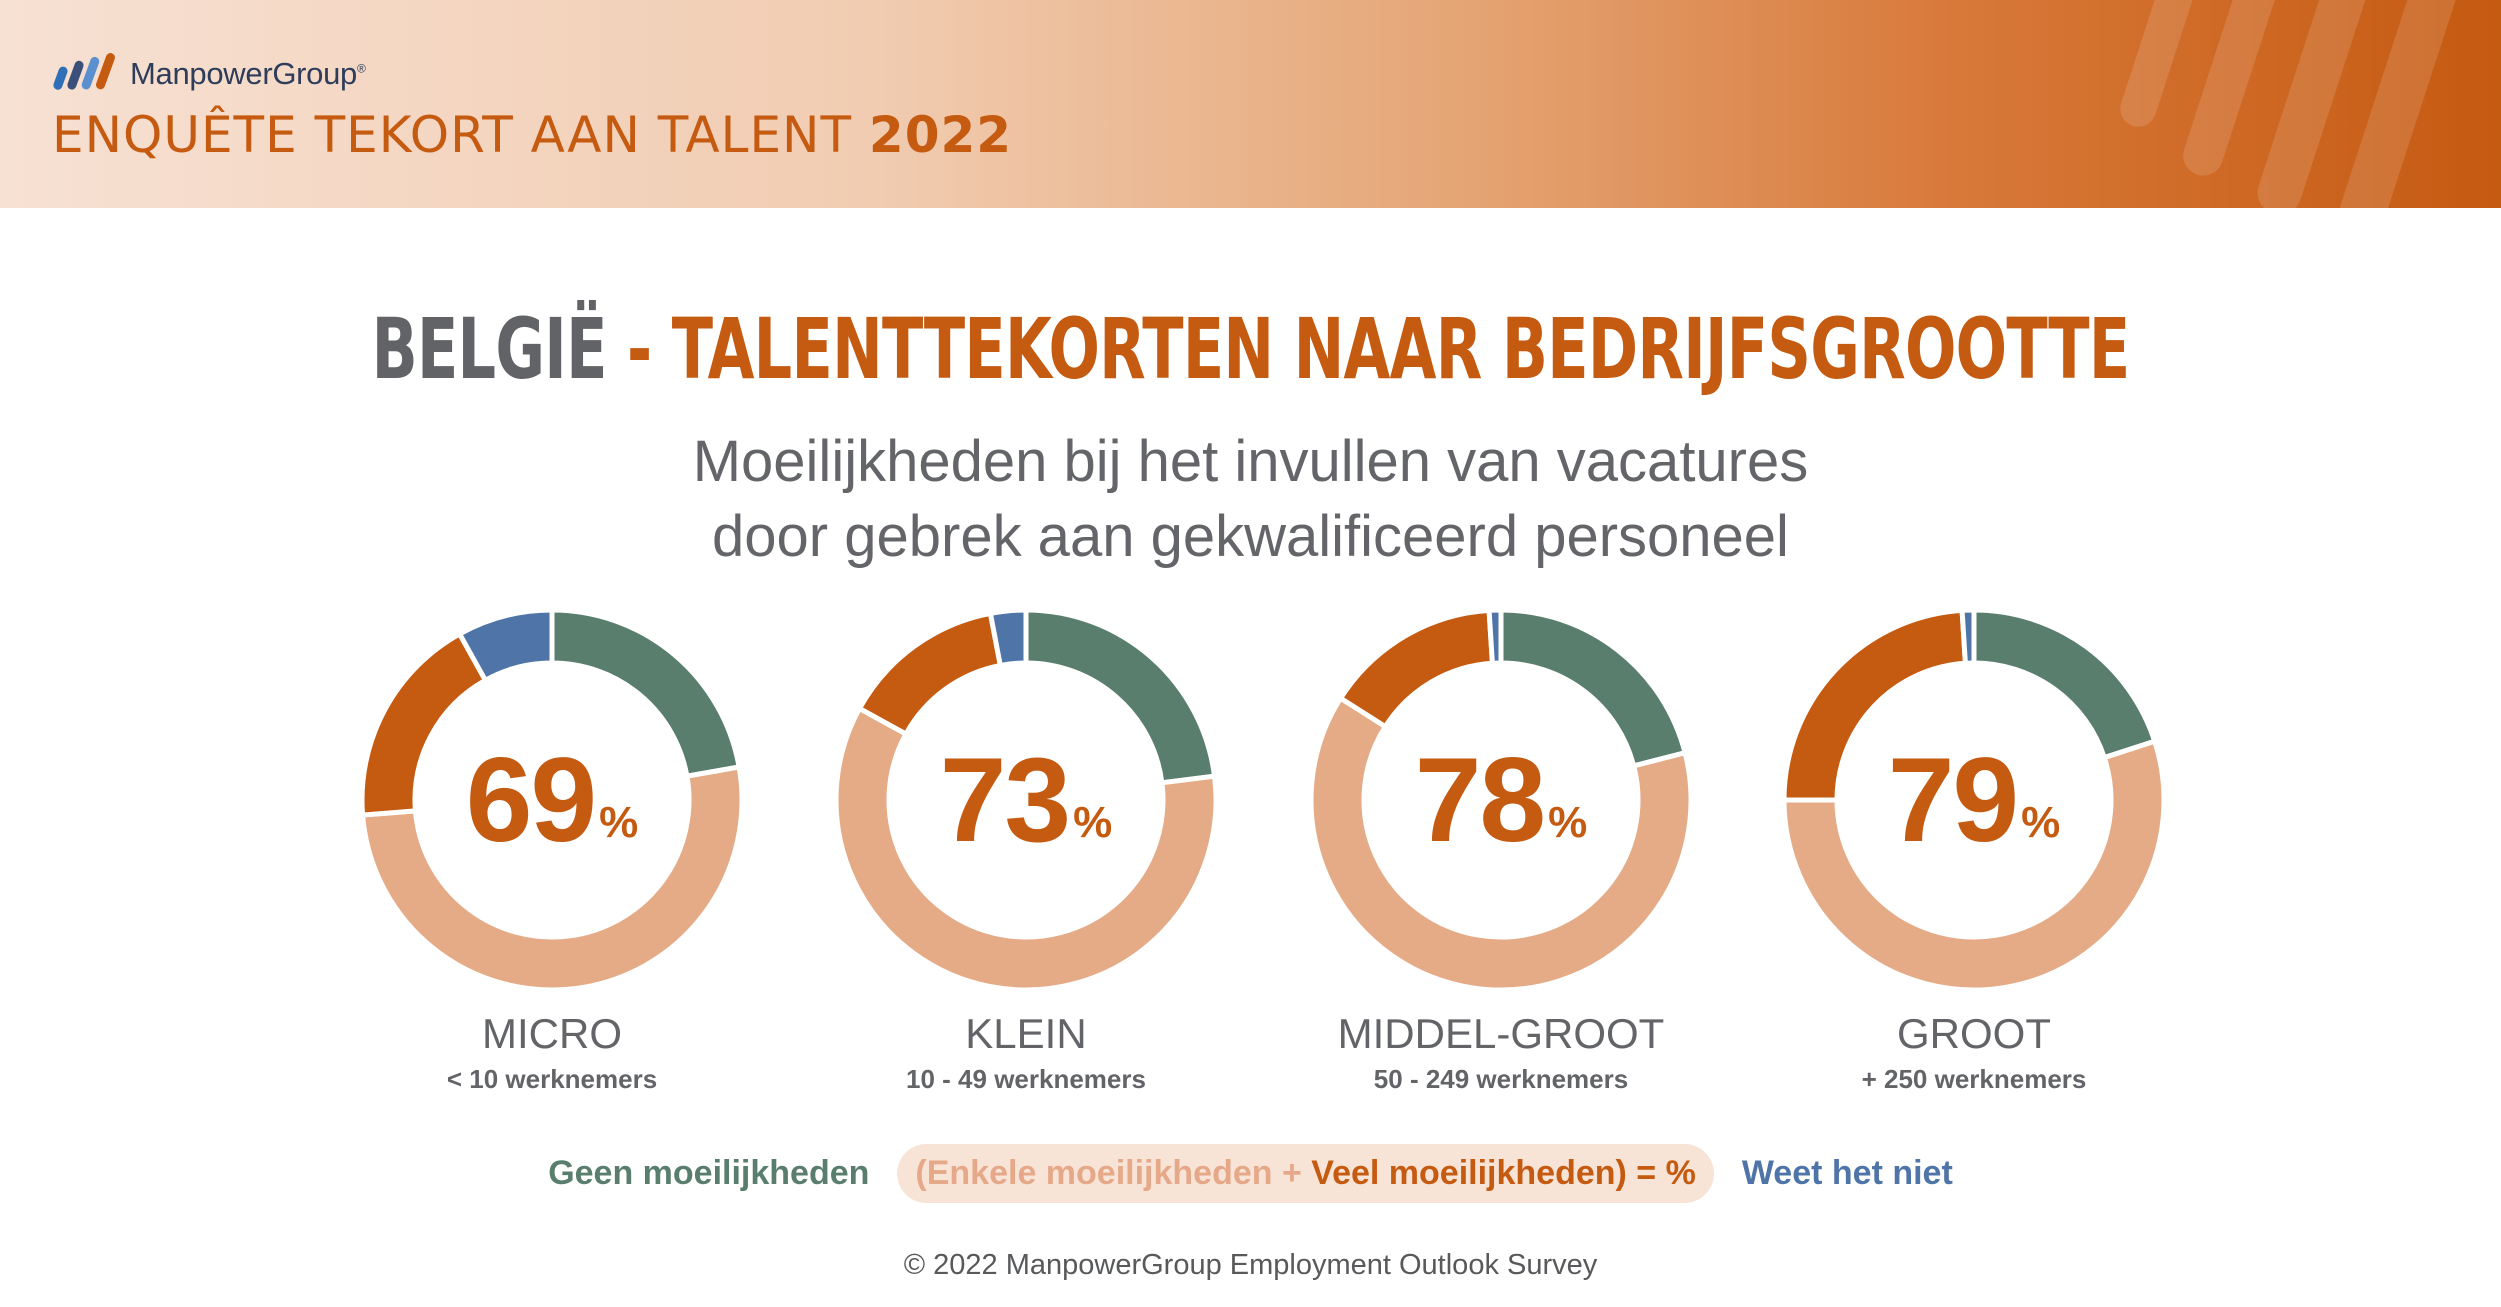 The height and width of the screenshot is (1307, 2501). I want to click on total-value-micro: 69, so click(531, 800).